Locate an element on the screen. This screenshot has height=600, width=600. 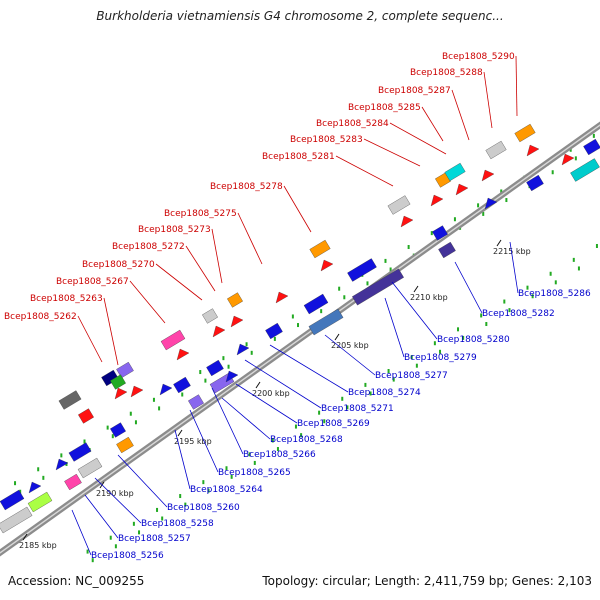
gene-label-top: Bcep1808_5275 is located at coordinates (200, 214).